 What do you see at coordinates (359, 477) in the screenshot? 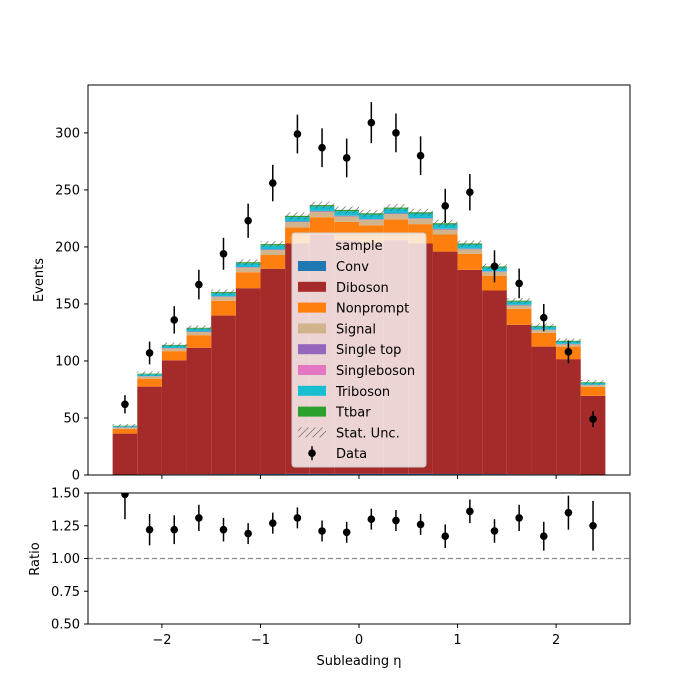
I see `main-x-ticks` at bounding box center [359, 477].